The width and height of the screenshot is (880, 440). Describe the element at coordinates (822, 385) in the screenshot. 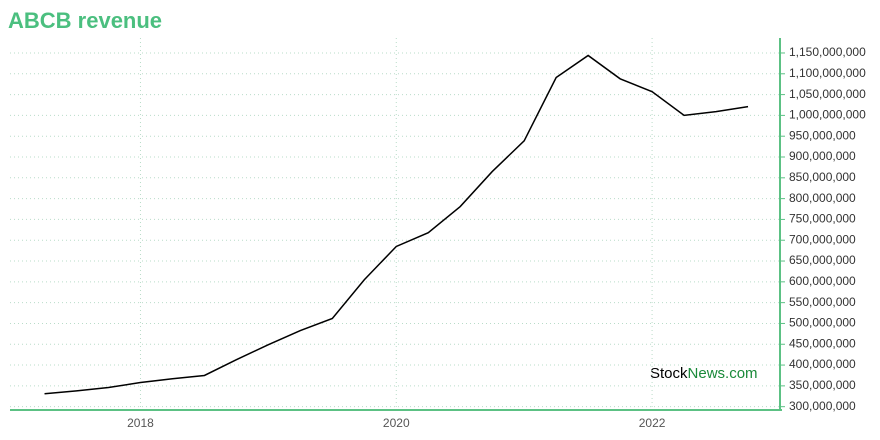

I see `y-tick-label: 350,000,000` at that location.